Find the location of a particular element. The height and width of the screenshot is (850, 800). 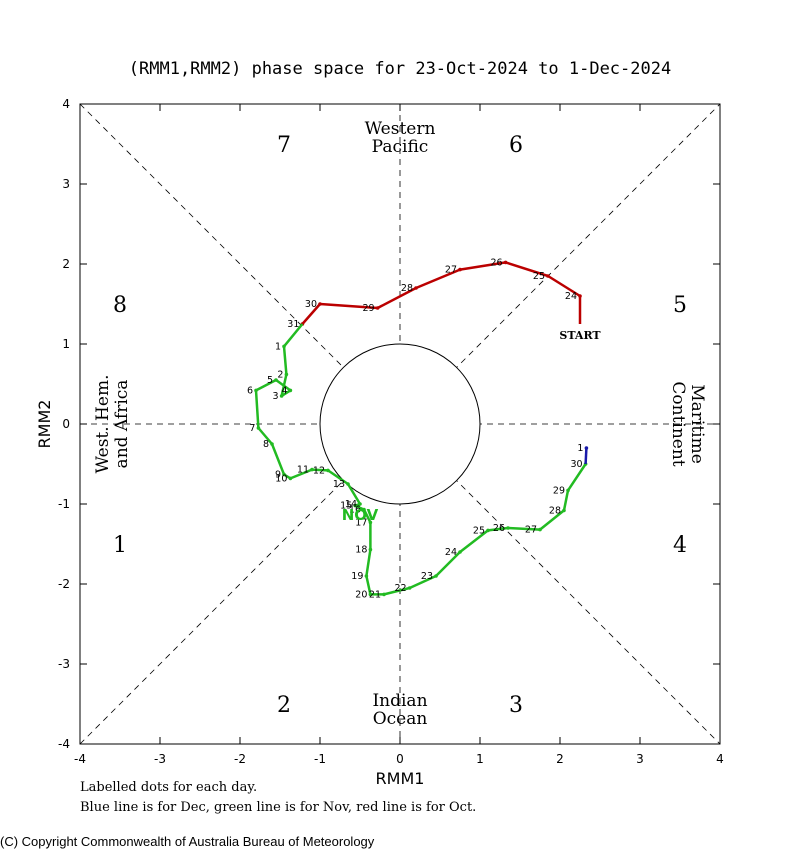

phase-label: 1 is located at coordinates (120, 545).